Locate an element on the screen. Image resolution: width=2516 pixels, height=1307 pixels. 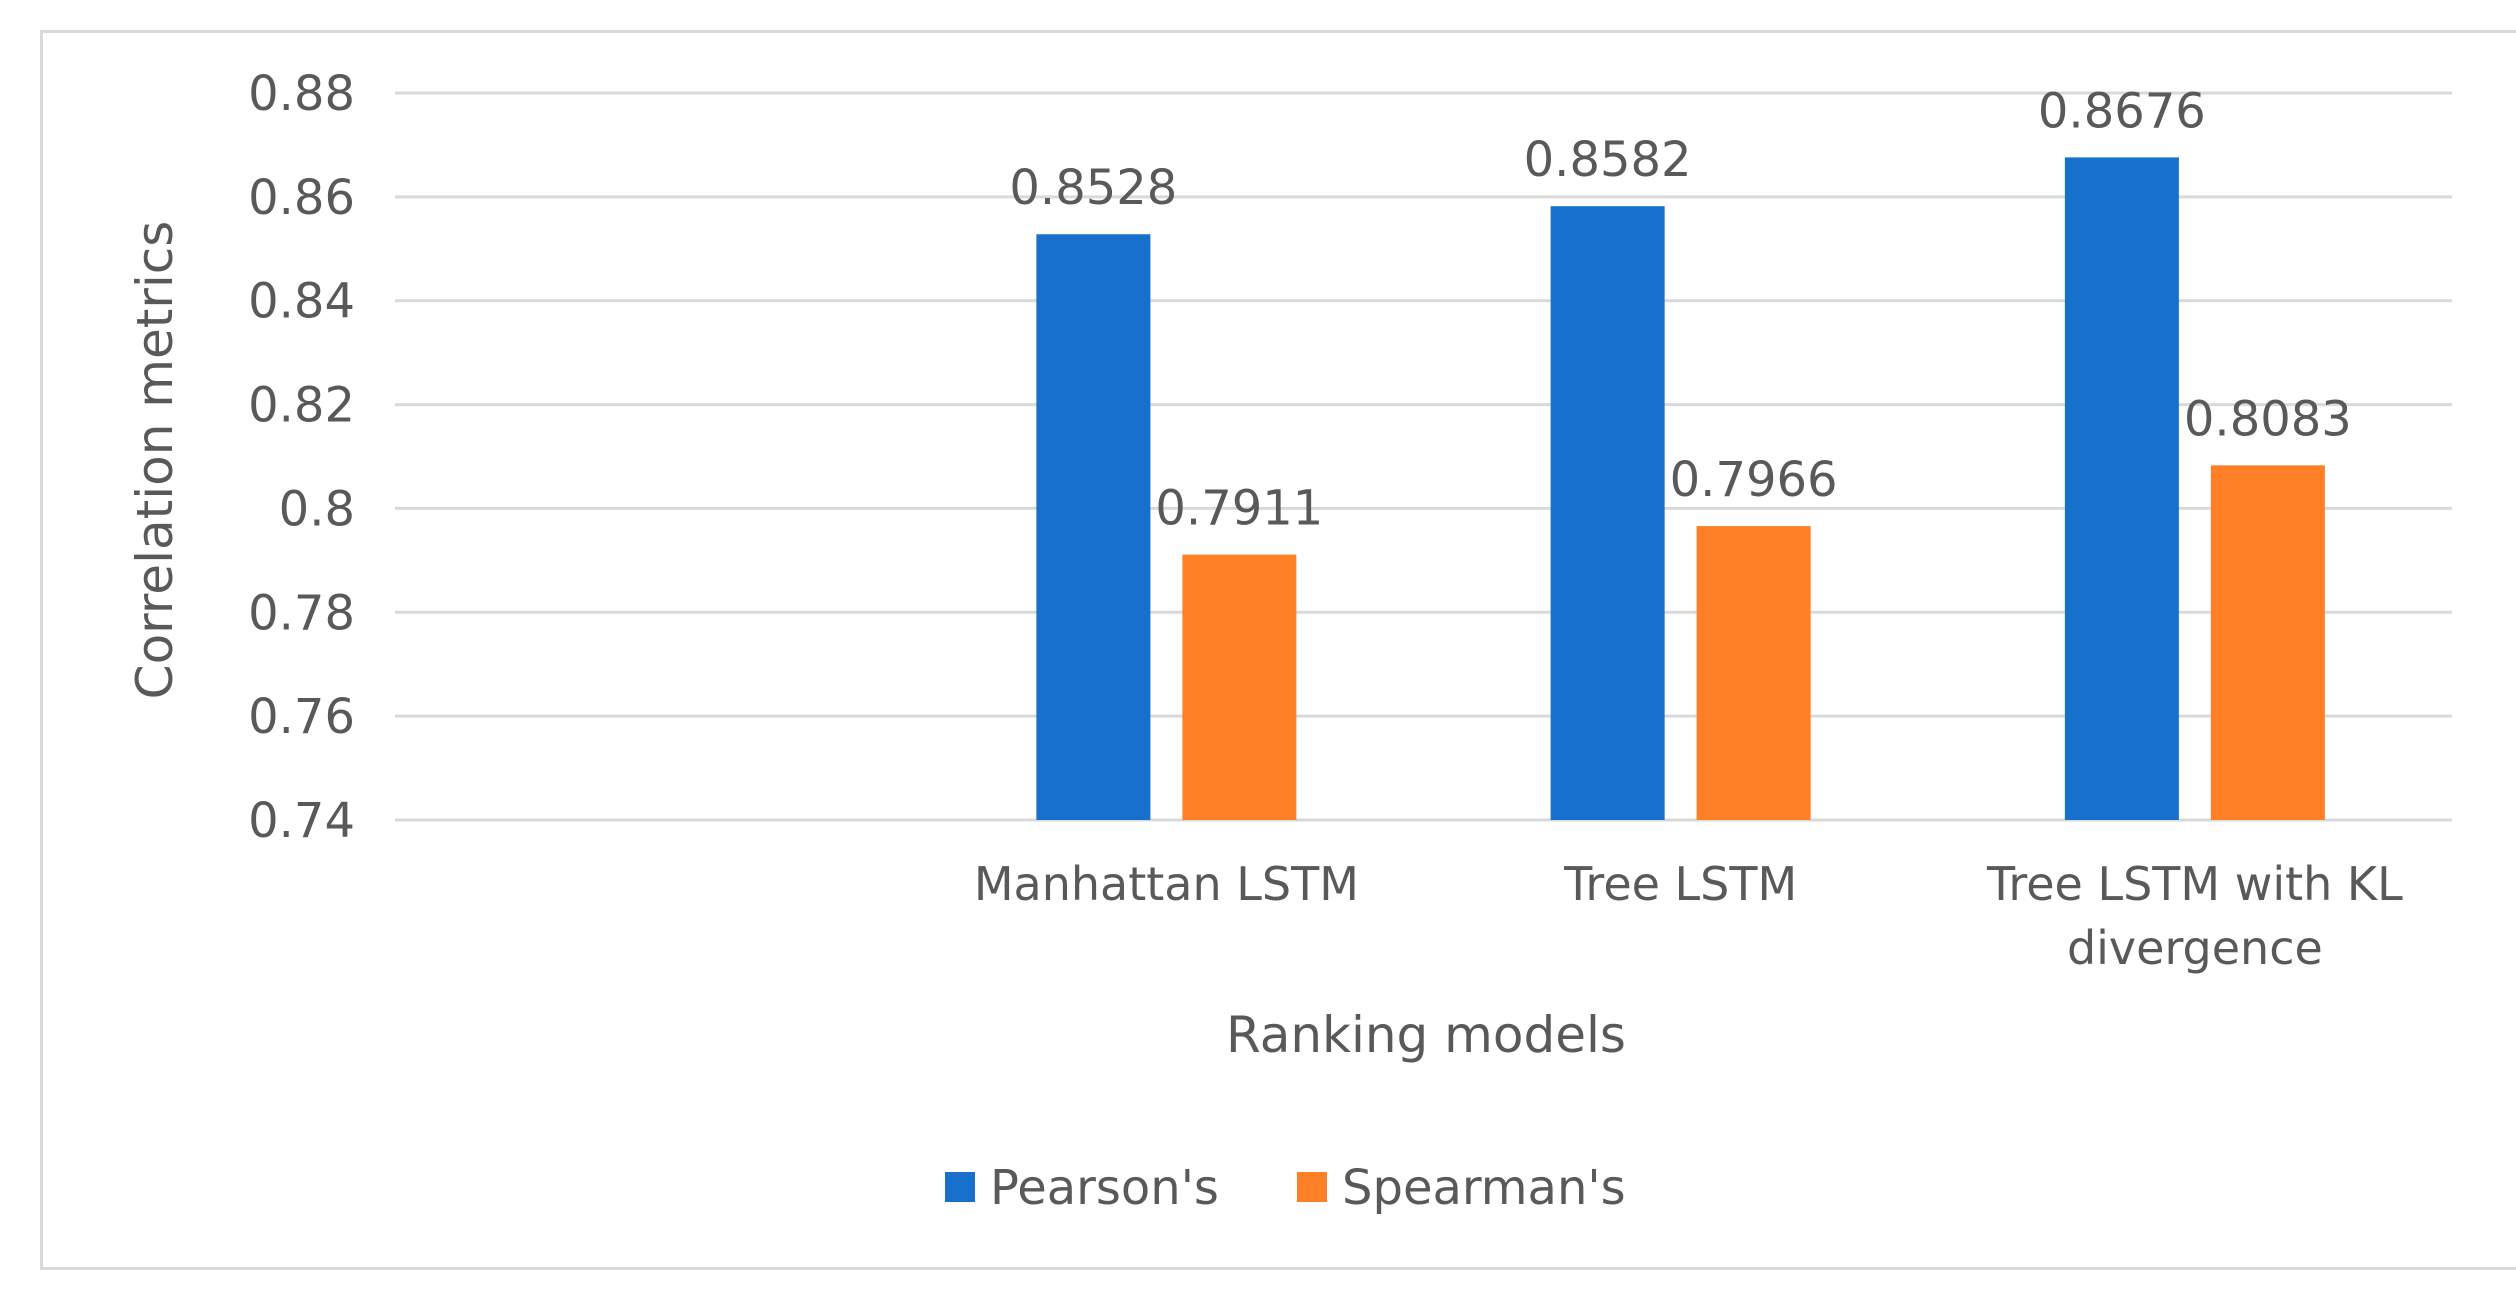
legend: Pearson's Spearman's is located at coordinates (1285, 1188).